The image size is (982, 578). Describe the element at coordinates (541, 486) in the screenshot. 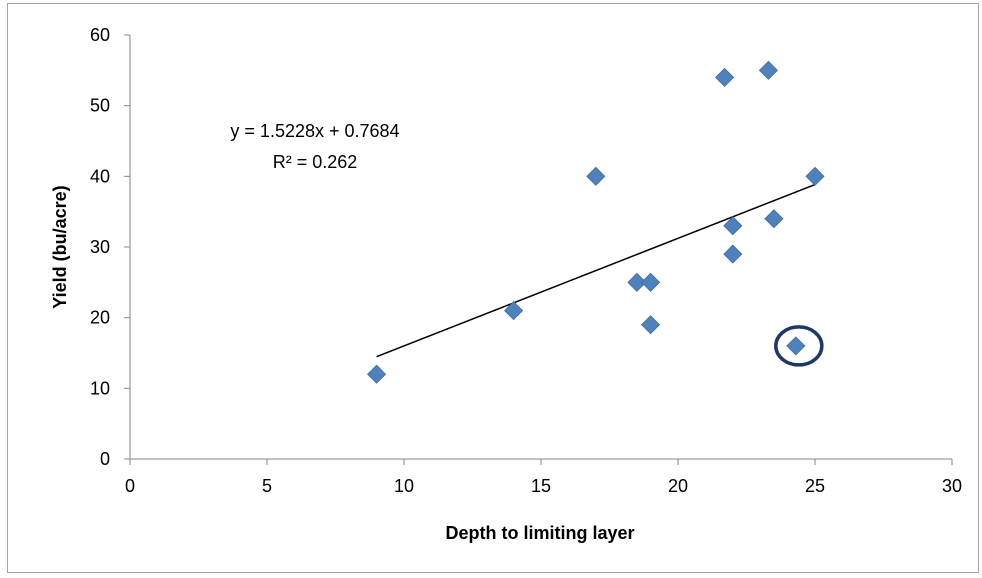

I see `x-tick-label: 15` at that location.